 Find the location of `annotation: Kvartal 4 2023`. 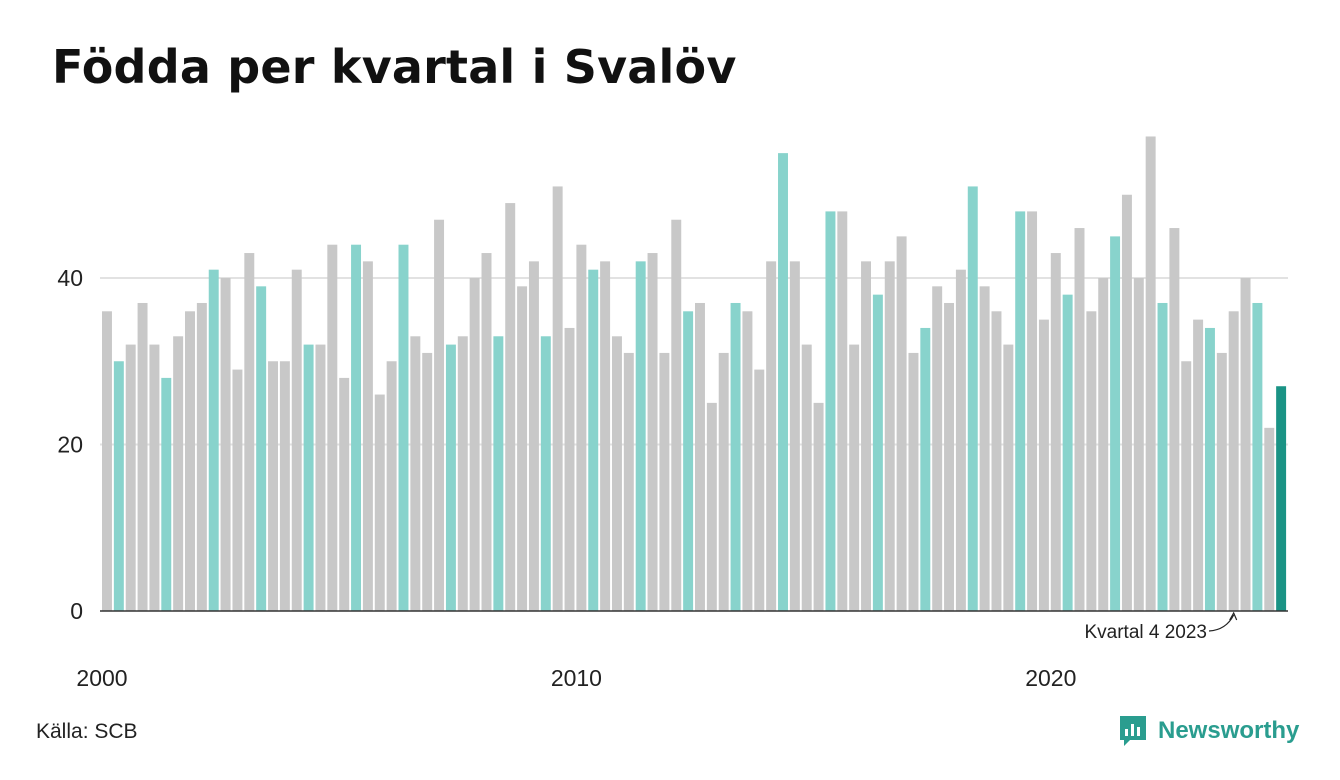

annotation: Kvartal 4 2023 is located at coordinates (1161, 627).